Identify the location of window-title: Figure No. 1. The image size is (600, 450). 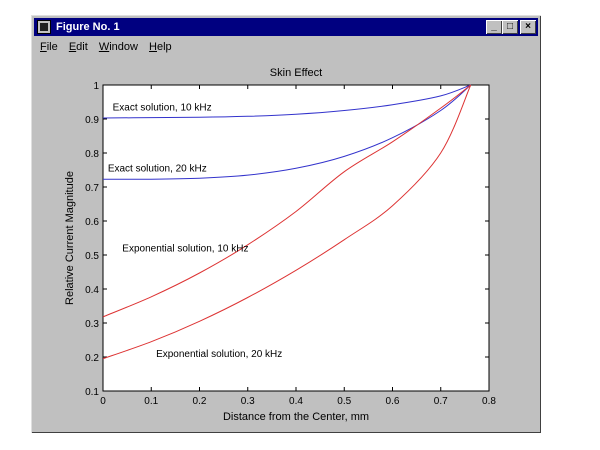
(88, 27).